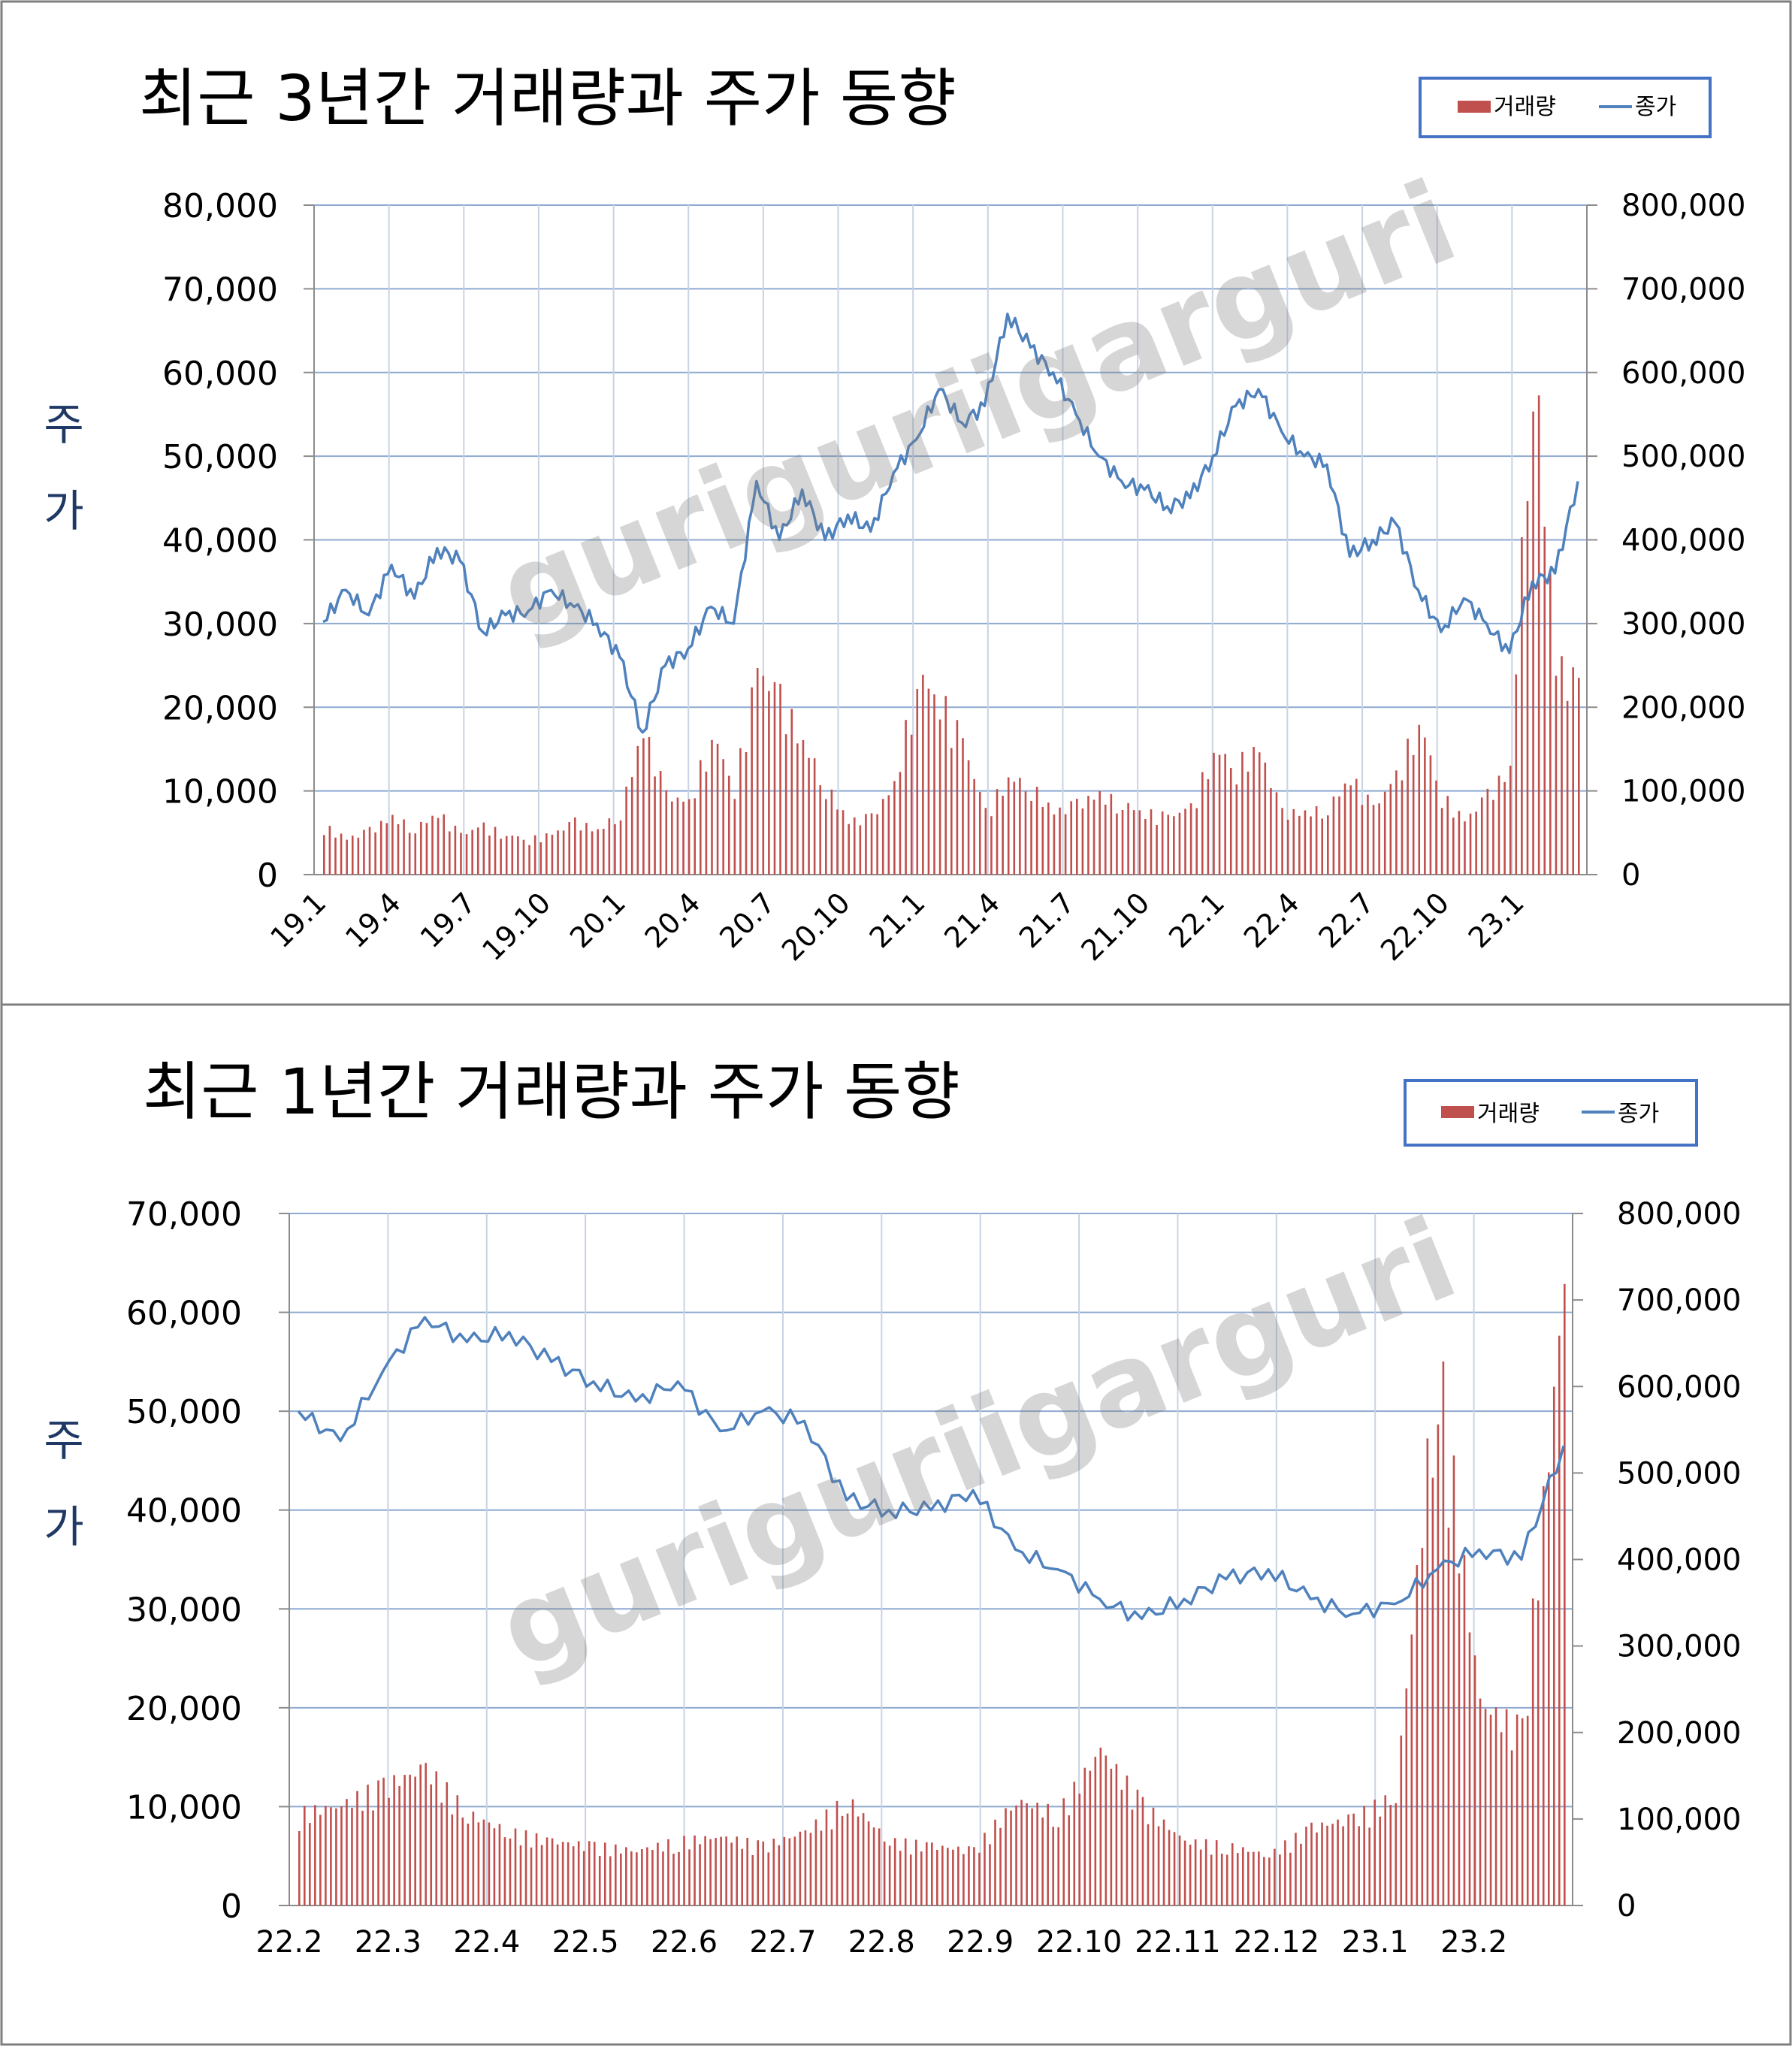 This screenshot has height=2046, width=1792. I want to click on legend: 거래량 종가, so click(1551, 1113).